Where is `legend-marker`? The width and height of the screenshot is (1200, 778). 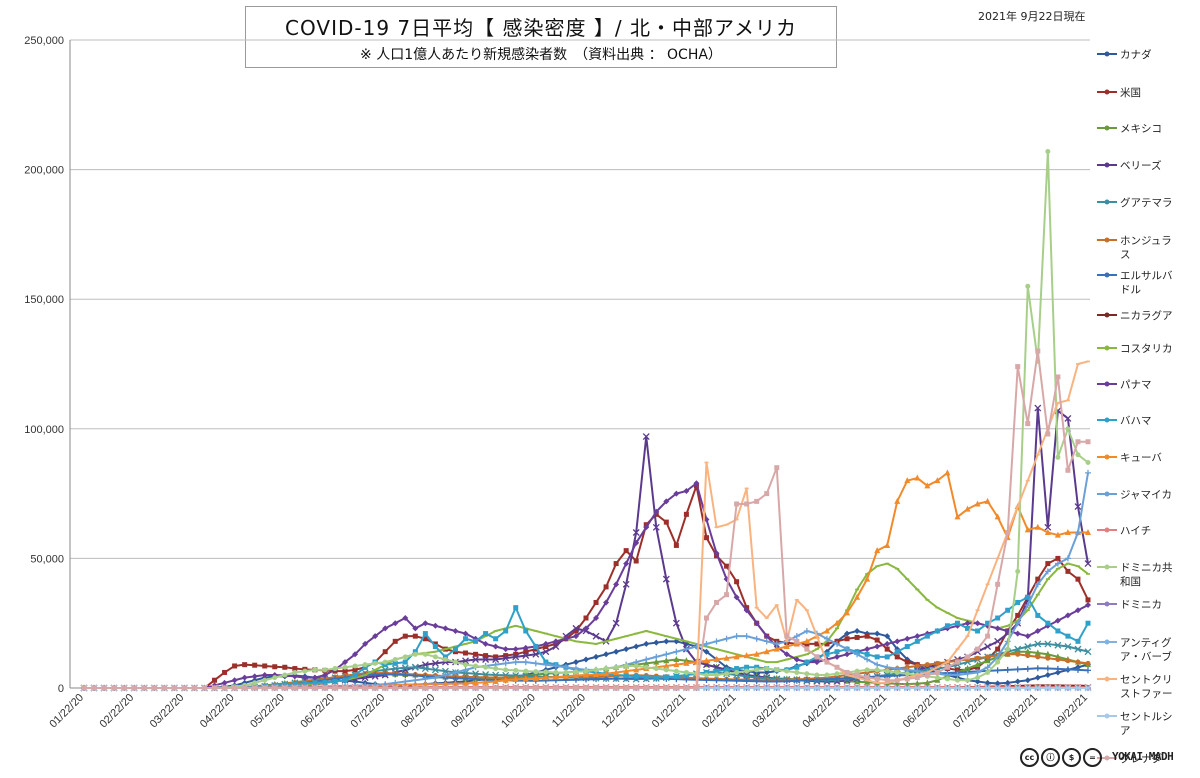
legend-marker is located at coordinates (1107, 758).